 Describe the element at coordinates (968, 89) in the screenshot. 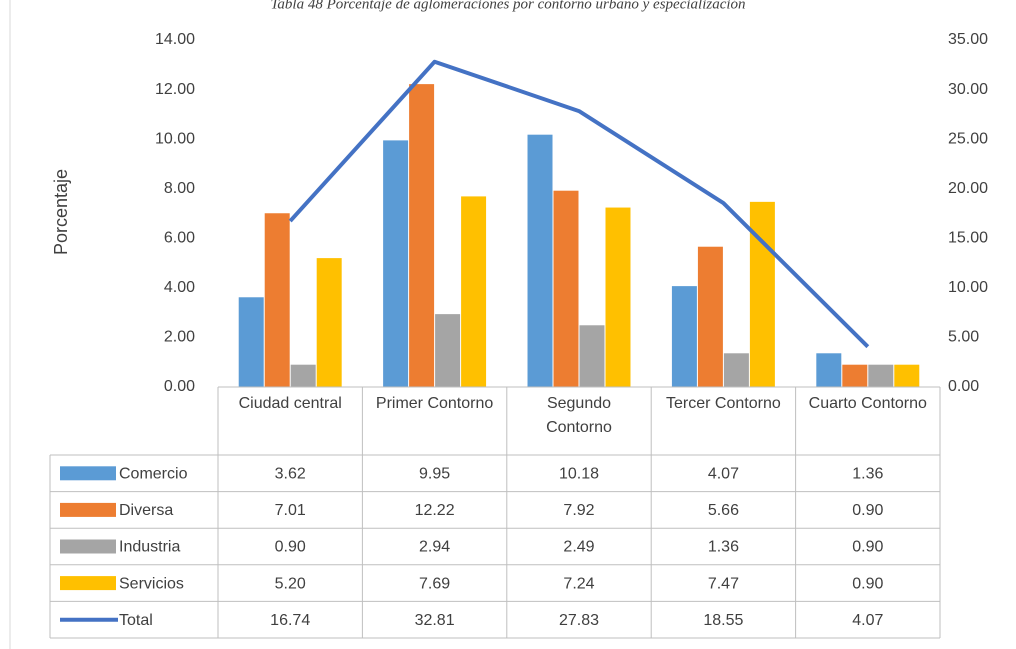

I see `y2-tick-label: 30.00` at that location.